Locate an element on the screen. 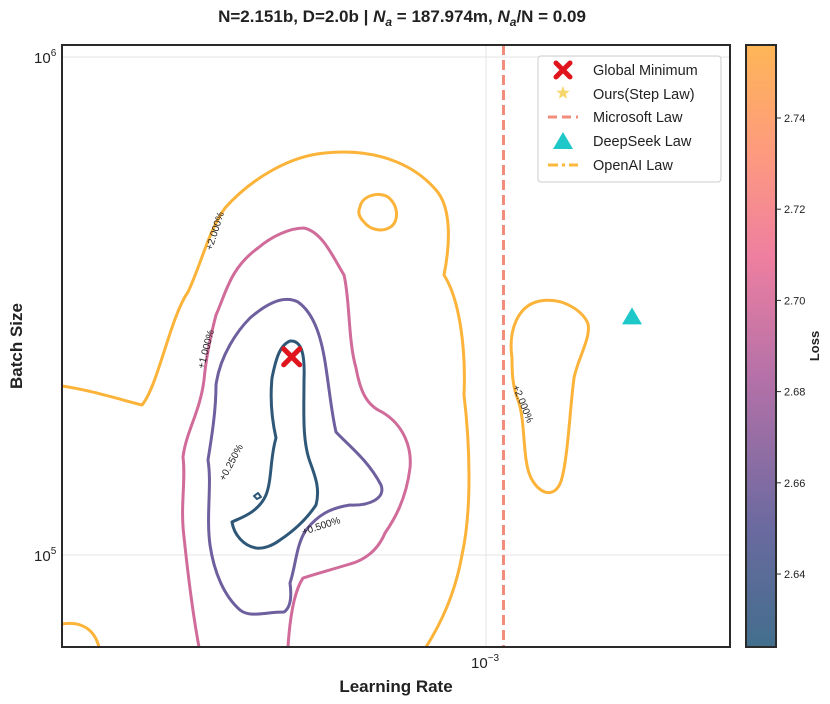  contour-line-0p25pct-dot is located at coordinates (257, 496).